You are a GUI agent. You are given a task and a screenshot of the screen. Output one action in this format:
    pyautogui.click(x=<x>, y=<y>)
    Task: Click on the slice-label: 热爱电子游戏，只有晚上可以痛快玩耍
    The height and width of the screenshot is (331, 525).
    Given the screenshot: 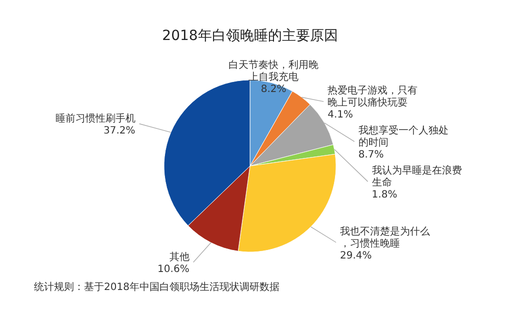 What is the action you would take?
    pyautogui.click(x=373, y=96)
    